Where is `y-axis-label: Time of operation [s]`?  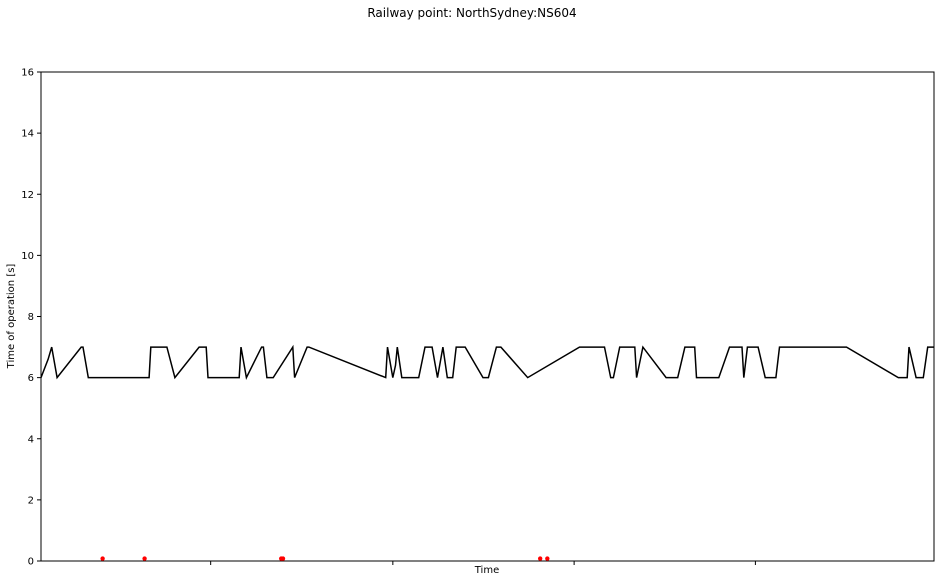 y-axis-label: Time of operation [s] is located at coordinates (11, 317).